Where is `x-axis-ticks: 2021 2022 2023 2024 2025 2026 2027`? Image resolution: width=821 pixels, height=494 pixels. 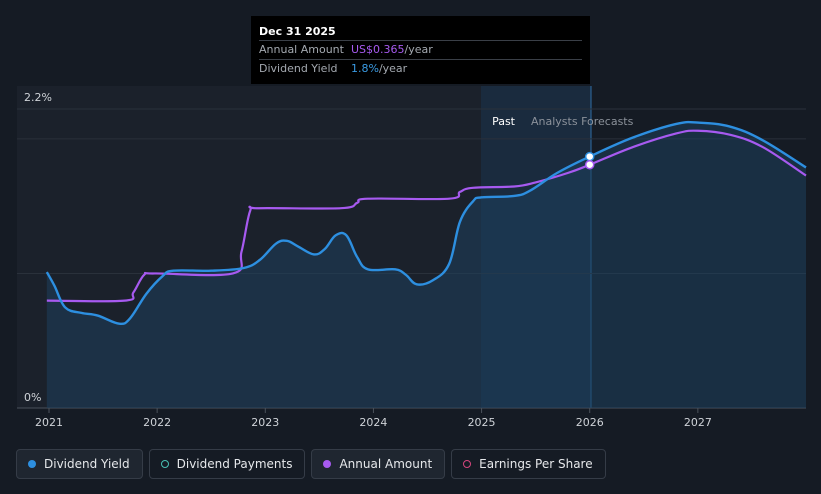
x-axis-ticks: 2021 2022 2023 2024 2025 2026 2027 is located at coordinates (373, 418).